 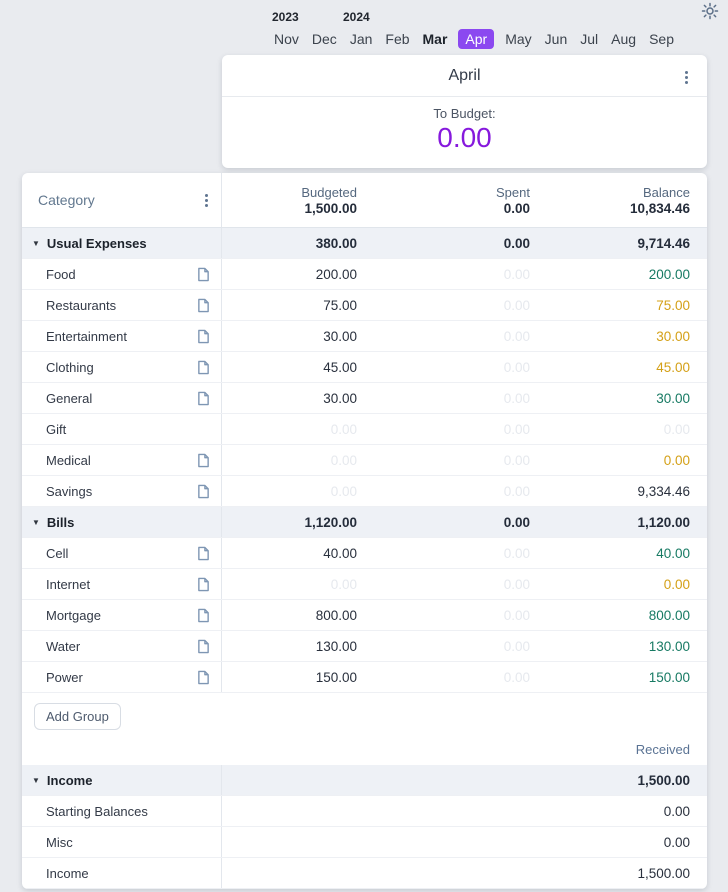 I want to click on month-sep: Sep, so click(x=661, y=39).